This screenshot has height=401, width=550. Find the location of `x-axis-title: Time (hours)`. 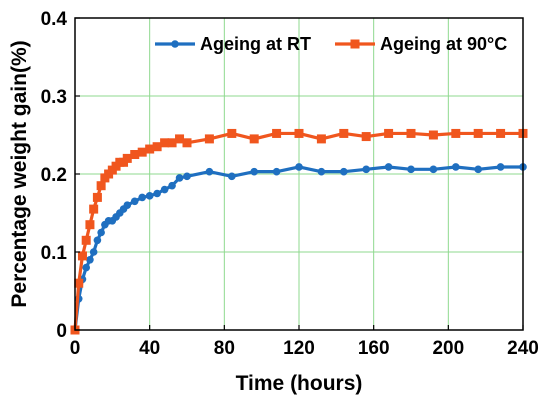

x-axis-title: Time (hours) is located at coordinates (299, 383).